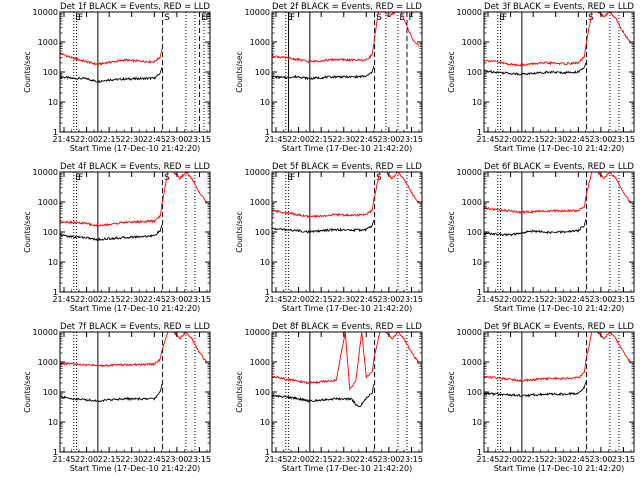  Describe the element at coordinates (135, 167) in the screenshot. I see `panel-title: Det 4f BLACK = Events, RED = LLD` at that location.